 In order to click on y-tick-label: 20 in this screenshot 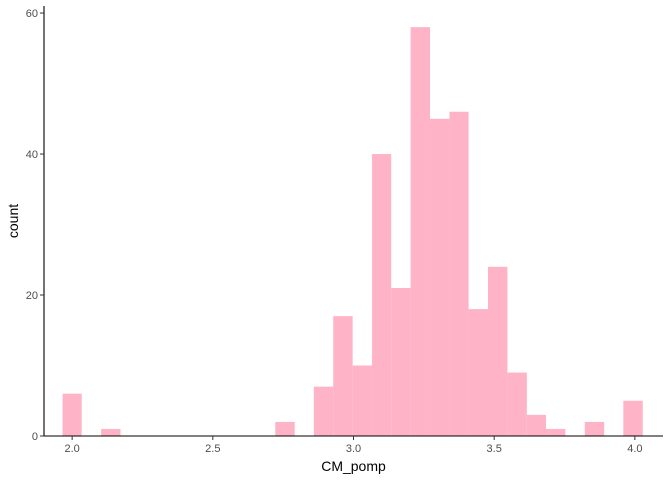, I will do `click(32, 296)`.